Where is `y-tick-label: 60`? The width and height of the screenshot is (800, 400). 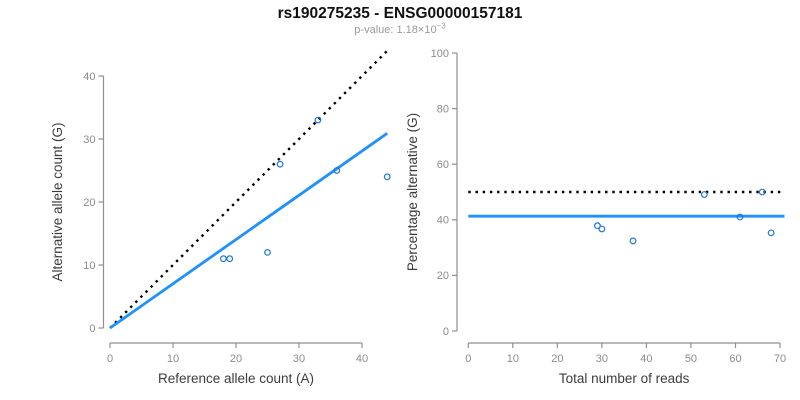
y-tick-label: 60 is located at coordinates (443, 165).